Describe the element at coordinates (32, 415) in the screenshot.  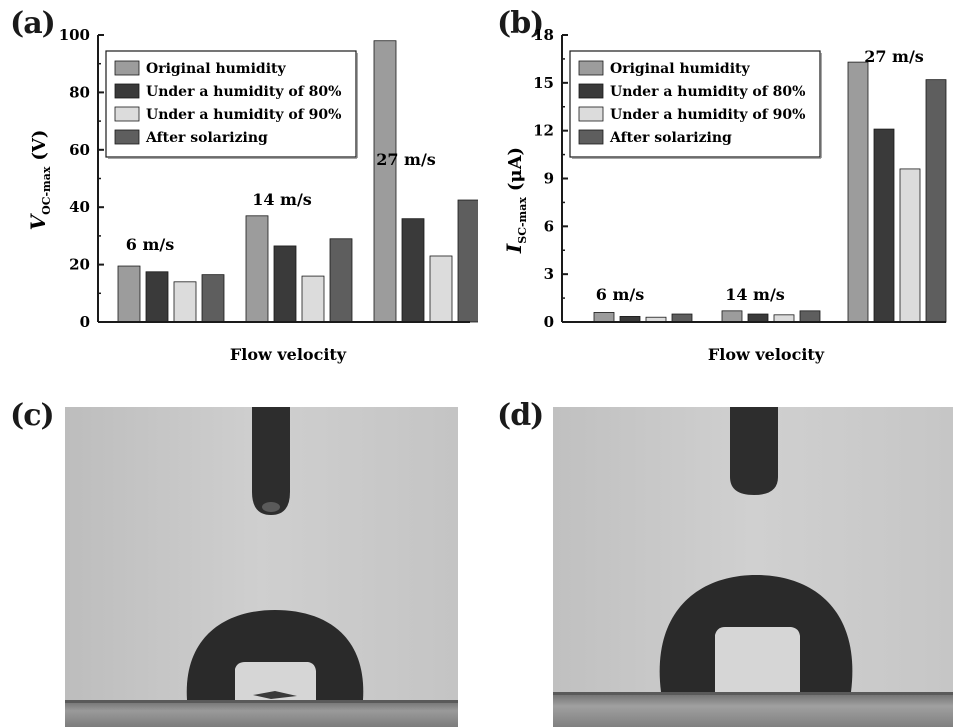
I see `panel-label-c: (c)` at that location.